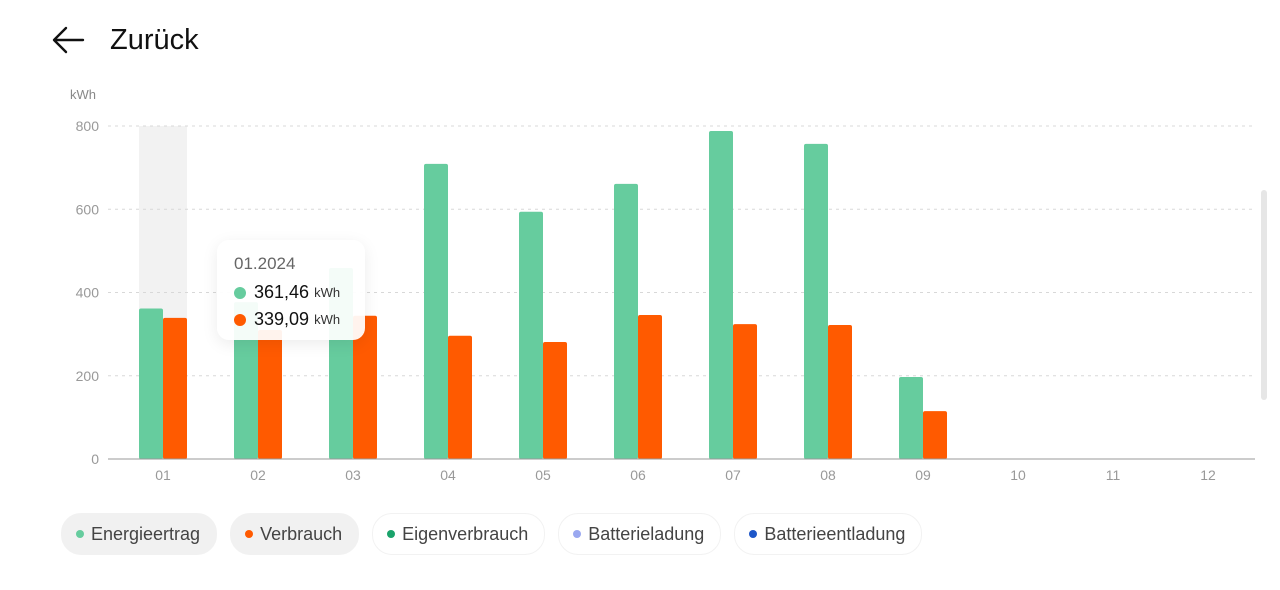 The image size is (1280, 590). What do you see at coordinates (88, 126) in the screenshot?
I see `y-tick-label: 800` at bounding box center [88, 126].